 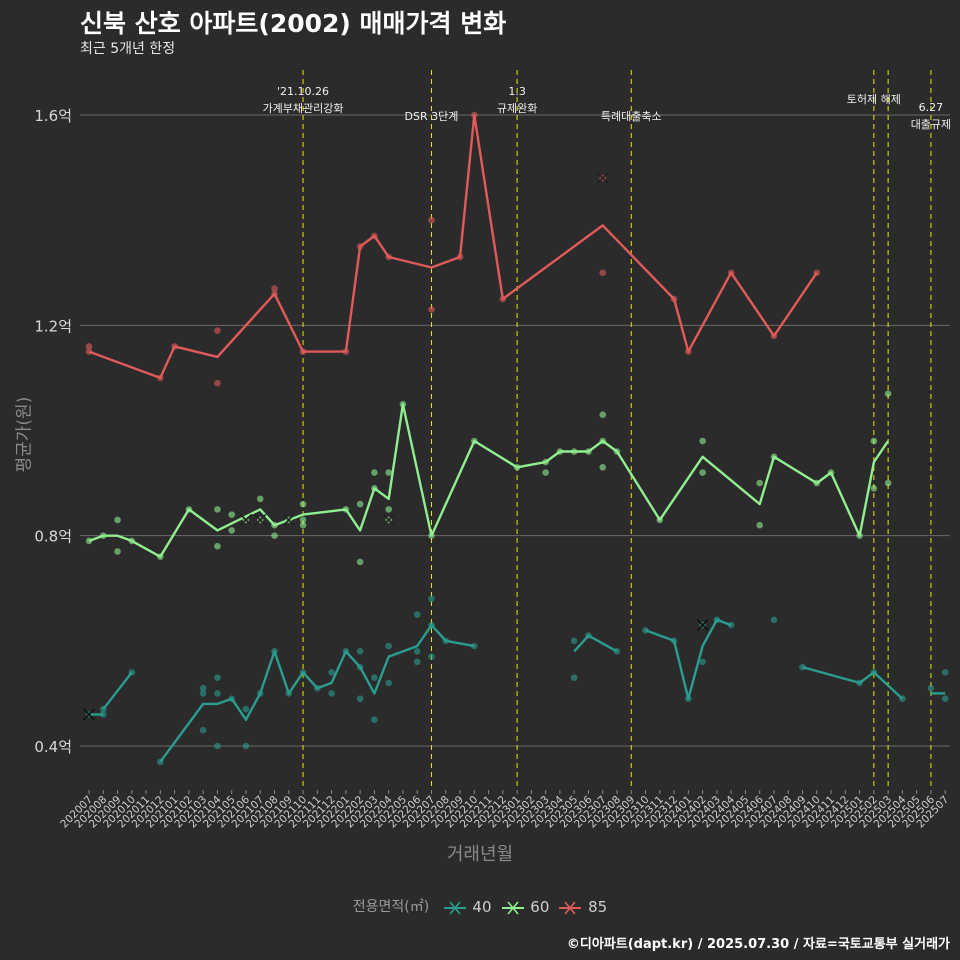 What do you see at coordinates (595, 906) in the screenshot?
I see `legend-label: 85` at bounding box center [595, 906].